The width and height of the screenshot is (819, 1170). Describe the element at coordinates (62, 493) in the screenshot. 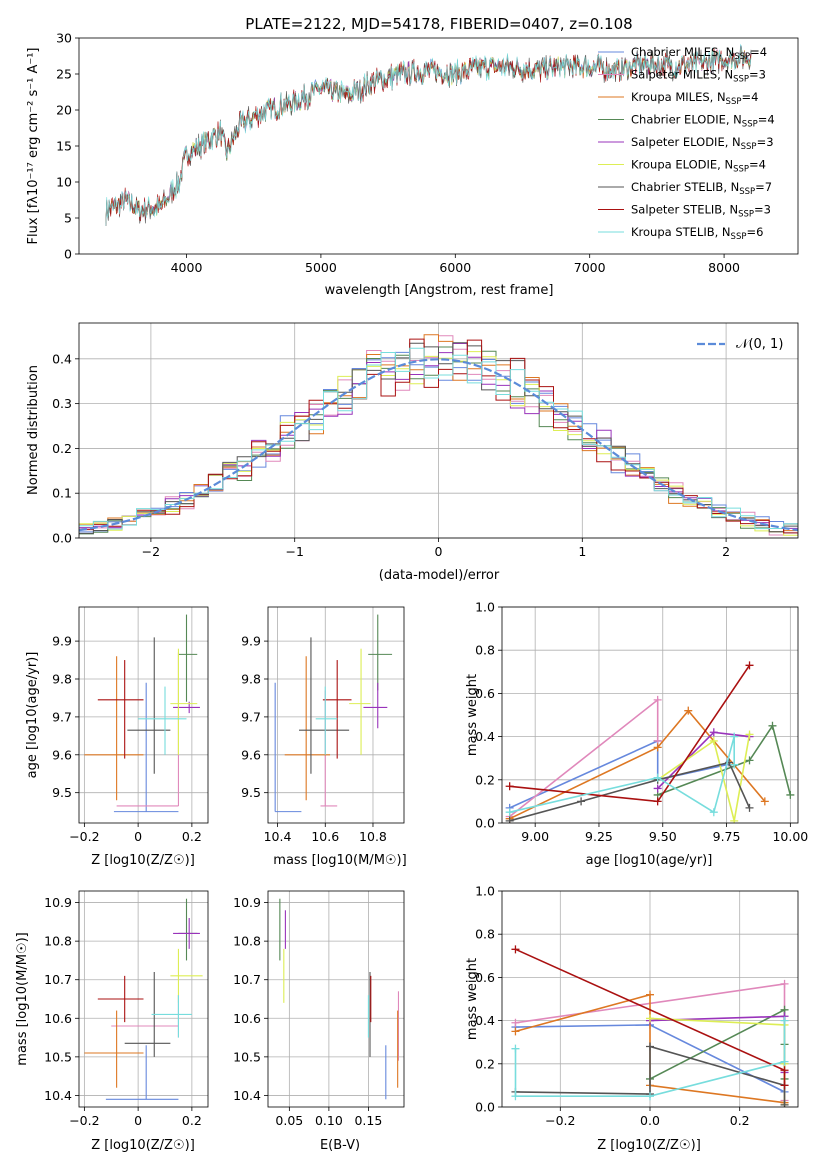

I see `y-tick-label: 0.1` at that location.